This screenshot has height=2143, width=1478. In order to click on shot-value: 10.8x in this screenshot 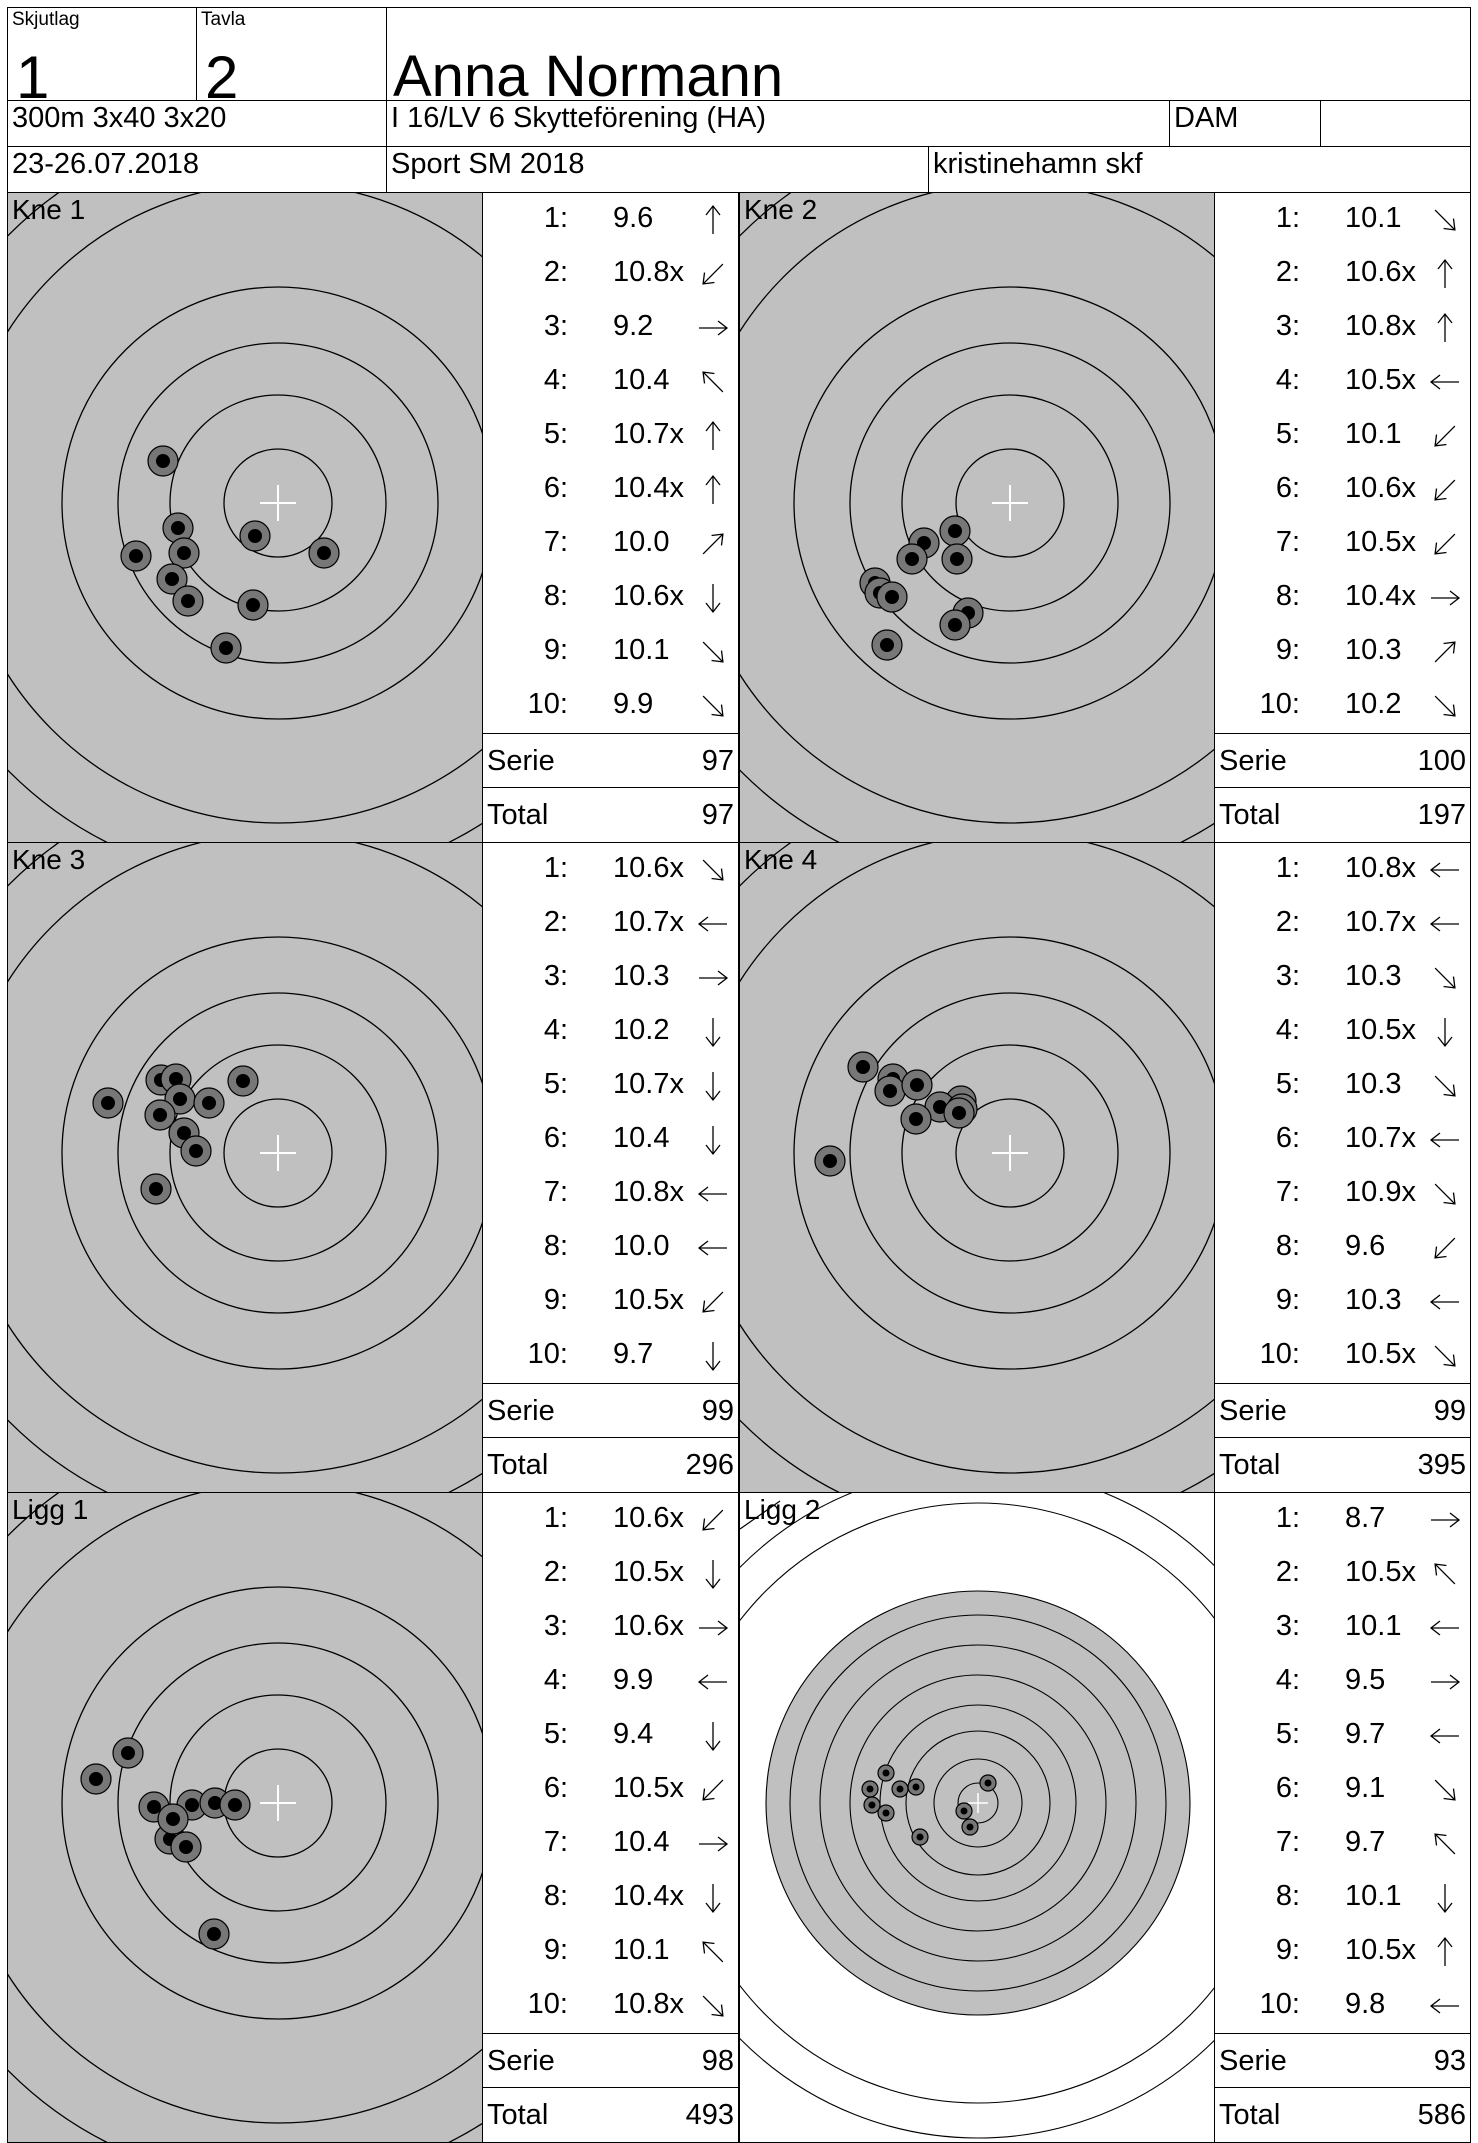, I will do `click(648, 272)`.